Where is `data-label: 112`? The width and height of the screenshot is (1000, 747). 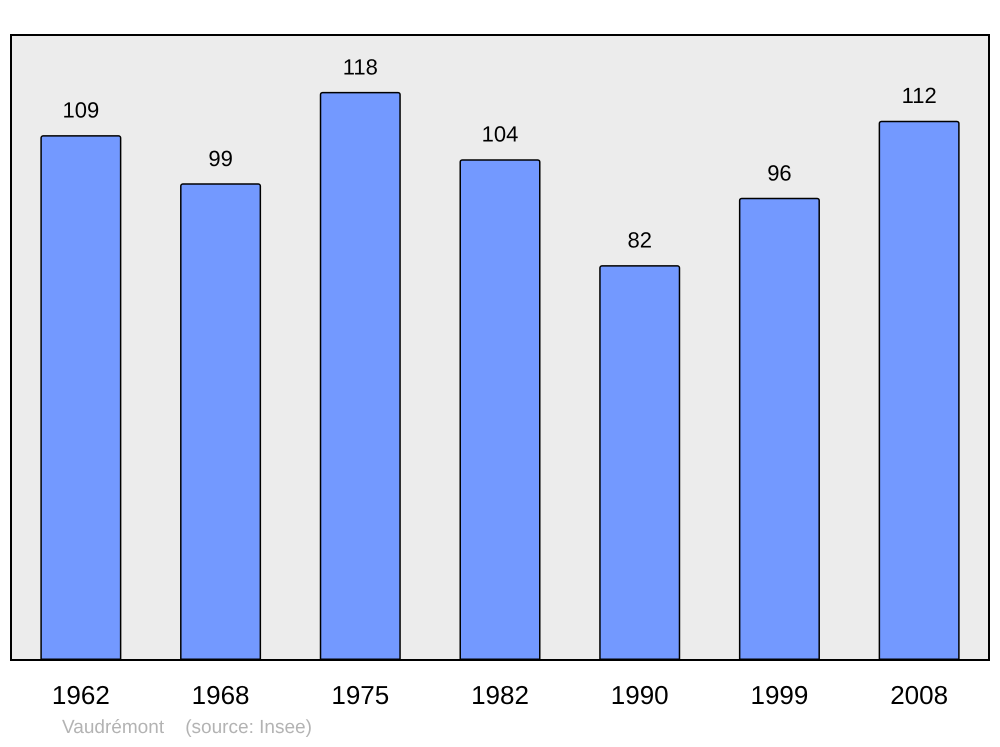 data-label: 112 is located at coordinates (919, 95).